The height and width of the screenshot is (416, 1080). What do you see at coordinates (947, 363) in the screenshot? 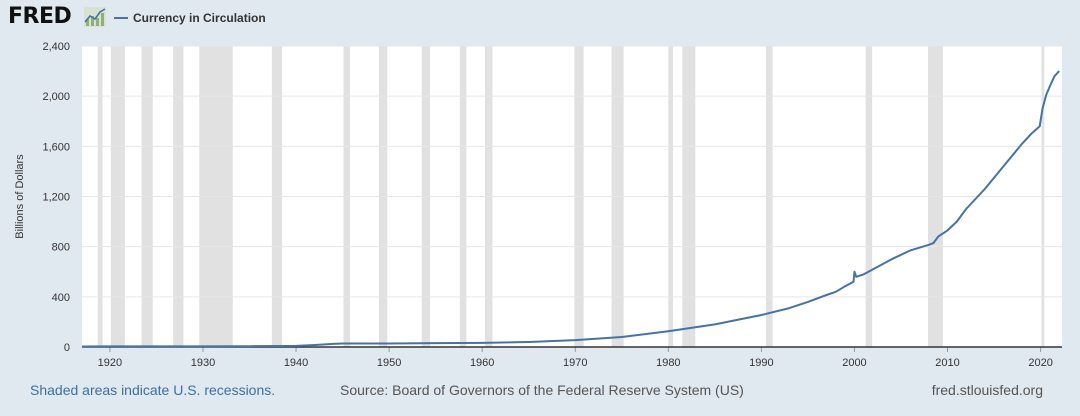
I see `x-tick-label: 2010` at bounding box center [947, 363].